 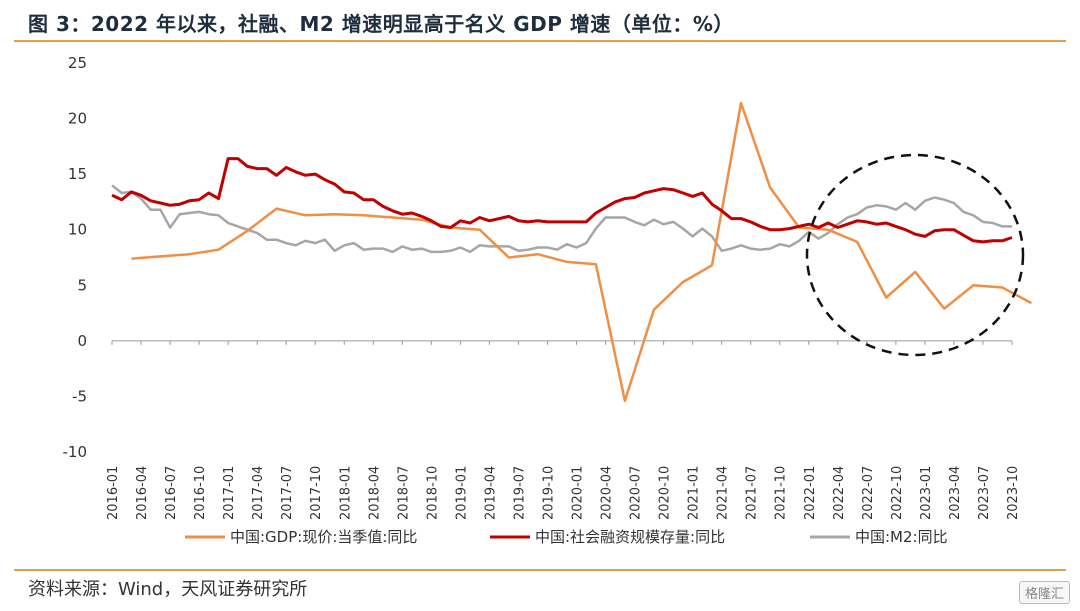 What do you see at coordinates (694, 493) in the screenshot?
I see `x-tick-label: 2021-01` at bounding box center [694, 493].